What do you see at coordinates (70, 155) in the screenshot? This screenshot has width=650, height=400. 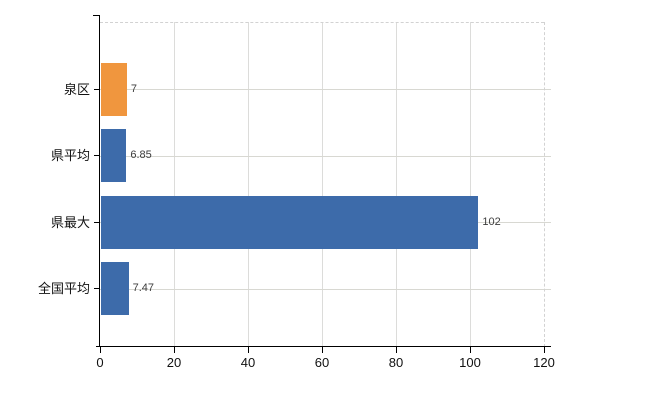 I see `y-axis-label: 県平均` at bounding box center [70, 155].